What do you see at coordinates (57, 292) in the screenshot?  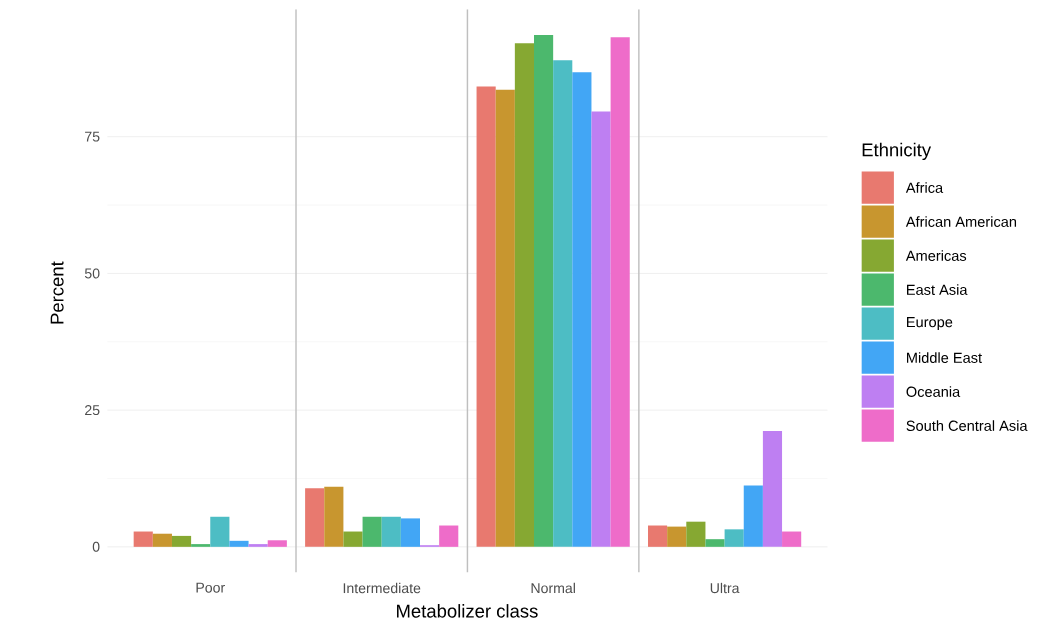 I see `y-axis-title: Percent` at bounding box center [57, 292].